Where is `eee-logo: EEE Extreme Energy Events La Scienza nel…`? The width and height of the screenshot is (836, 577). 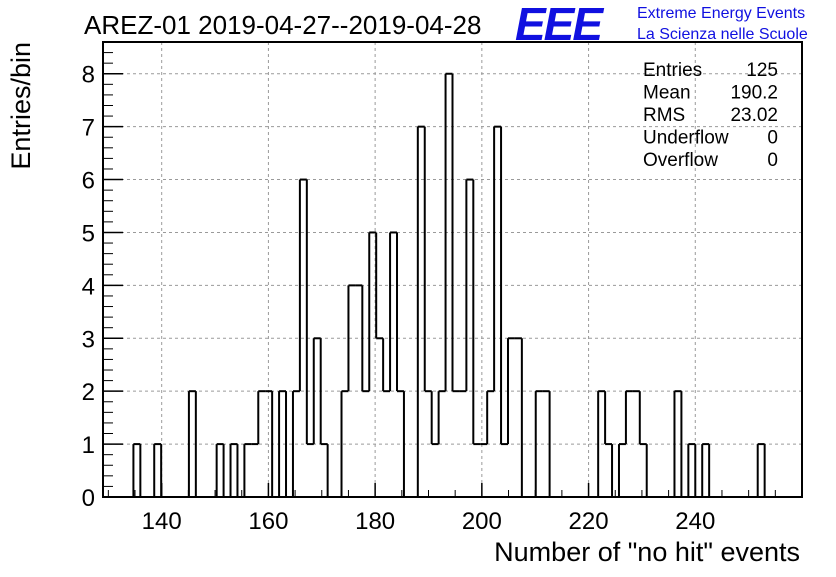 eee-logo: EEE Extreme Energy Events La Scienza nel… is located at coordinates (661, 25).